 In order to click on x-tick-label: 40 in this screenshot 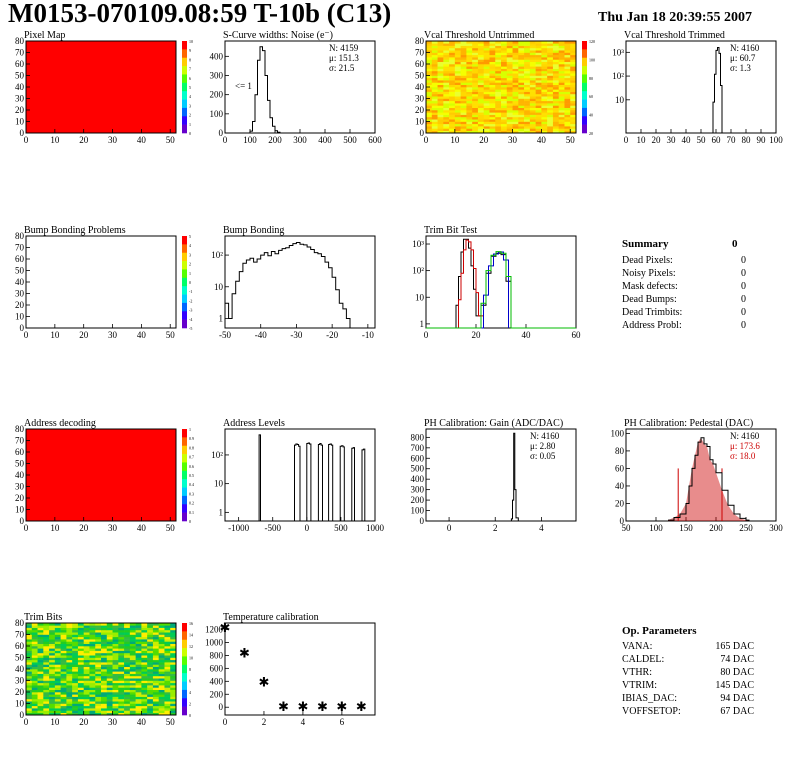, I will do `click(142, 140)`.